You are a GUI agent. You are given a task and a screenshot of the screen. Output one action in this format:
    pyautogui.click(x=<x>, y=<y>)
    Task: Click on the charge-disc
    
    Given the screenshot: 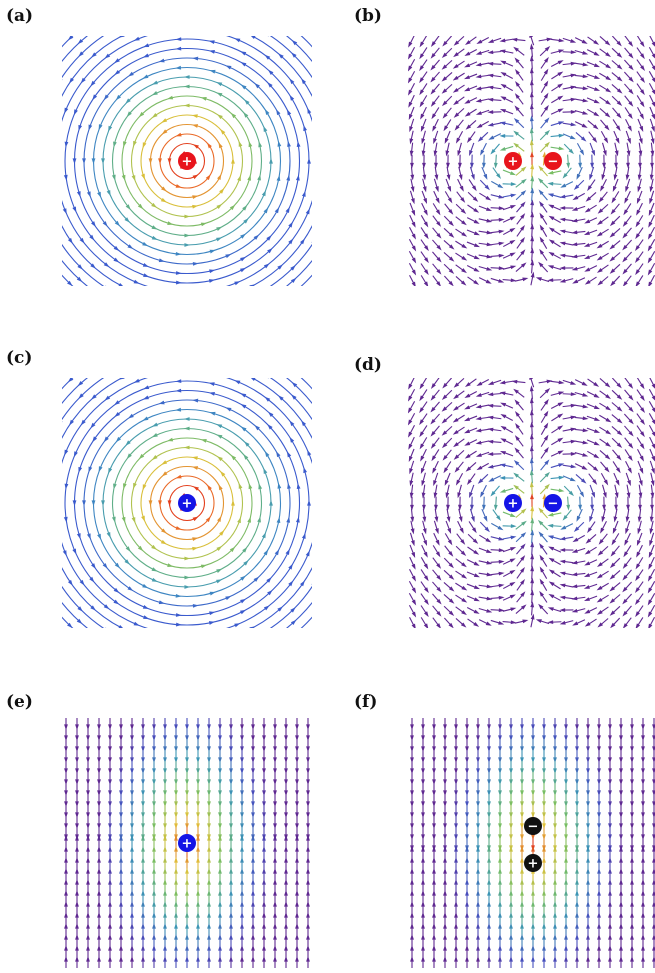 What is the action you would take?
    pyautogui.click(x=553, y=161)
    